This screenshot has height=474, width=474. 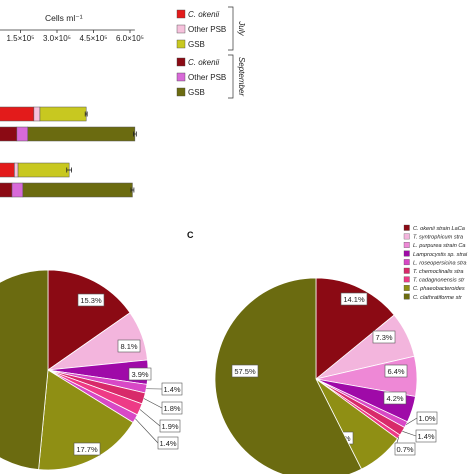 What do you see at coordinates (241, 28) in the screenshot?
I see `legend-group-label: July` at bounding box center [241, 28].